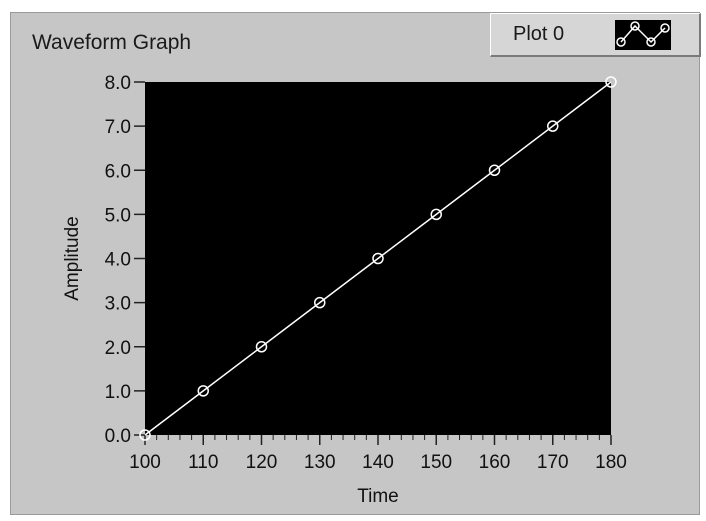 This screenshot has width=706, height=521. Describe the element at coordinates (118, 392) in the screenshot. I see `y-tick-label: 1.0` at that location.